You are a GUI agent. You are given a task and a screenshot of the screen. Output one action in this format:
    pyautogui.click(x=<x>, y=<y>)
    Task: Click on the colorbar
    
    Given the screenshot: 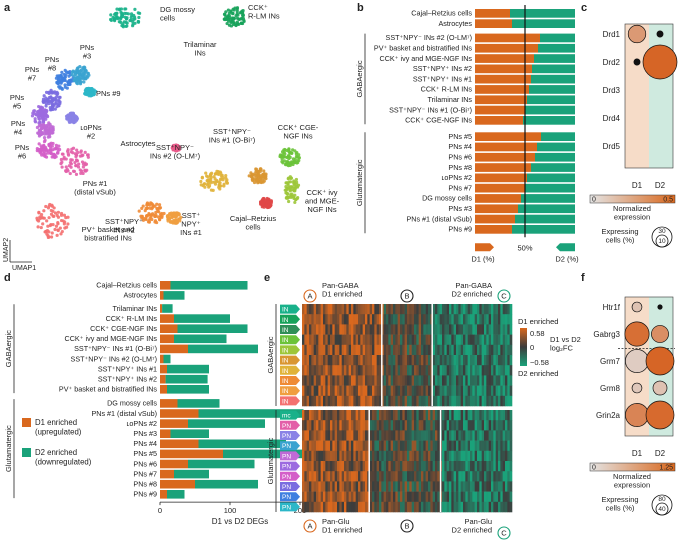 What is the action you would take?
    pyautogui.click(x=523, y=347)
    